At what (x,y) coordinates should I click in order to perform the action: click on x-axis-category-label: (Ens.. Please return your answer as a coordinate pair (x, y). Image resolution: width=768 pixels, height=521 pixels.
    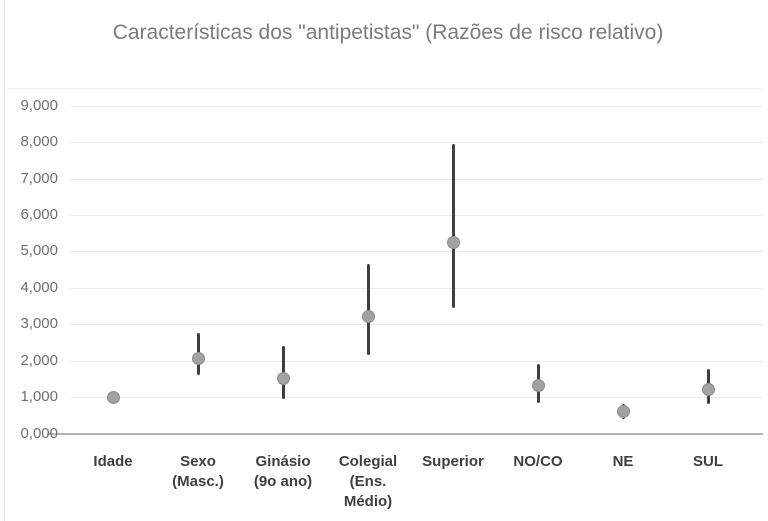
    Looking at the image, I should click on (368, 481).